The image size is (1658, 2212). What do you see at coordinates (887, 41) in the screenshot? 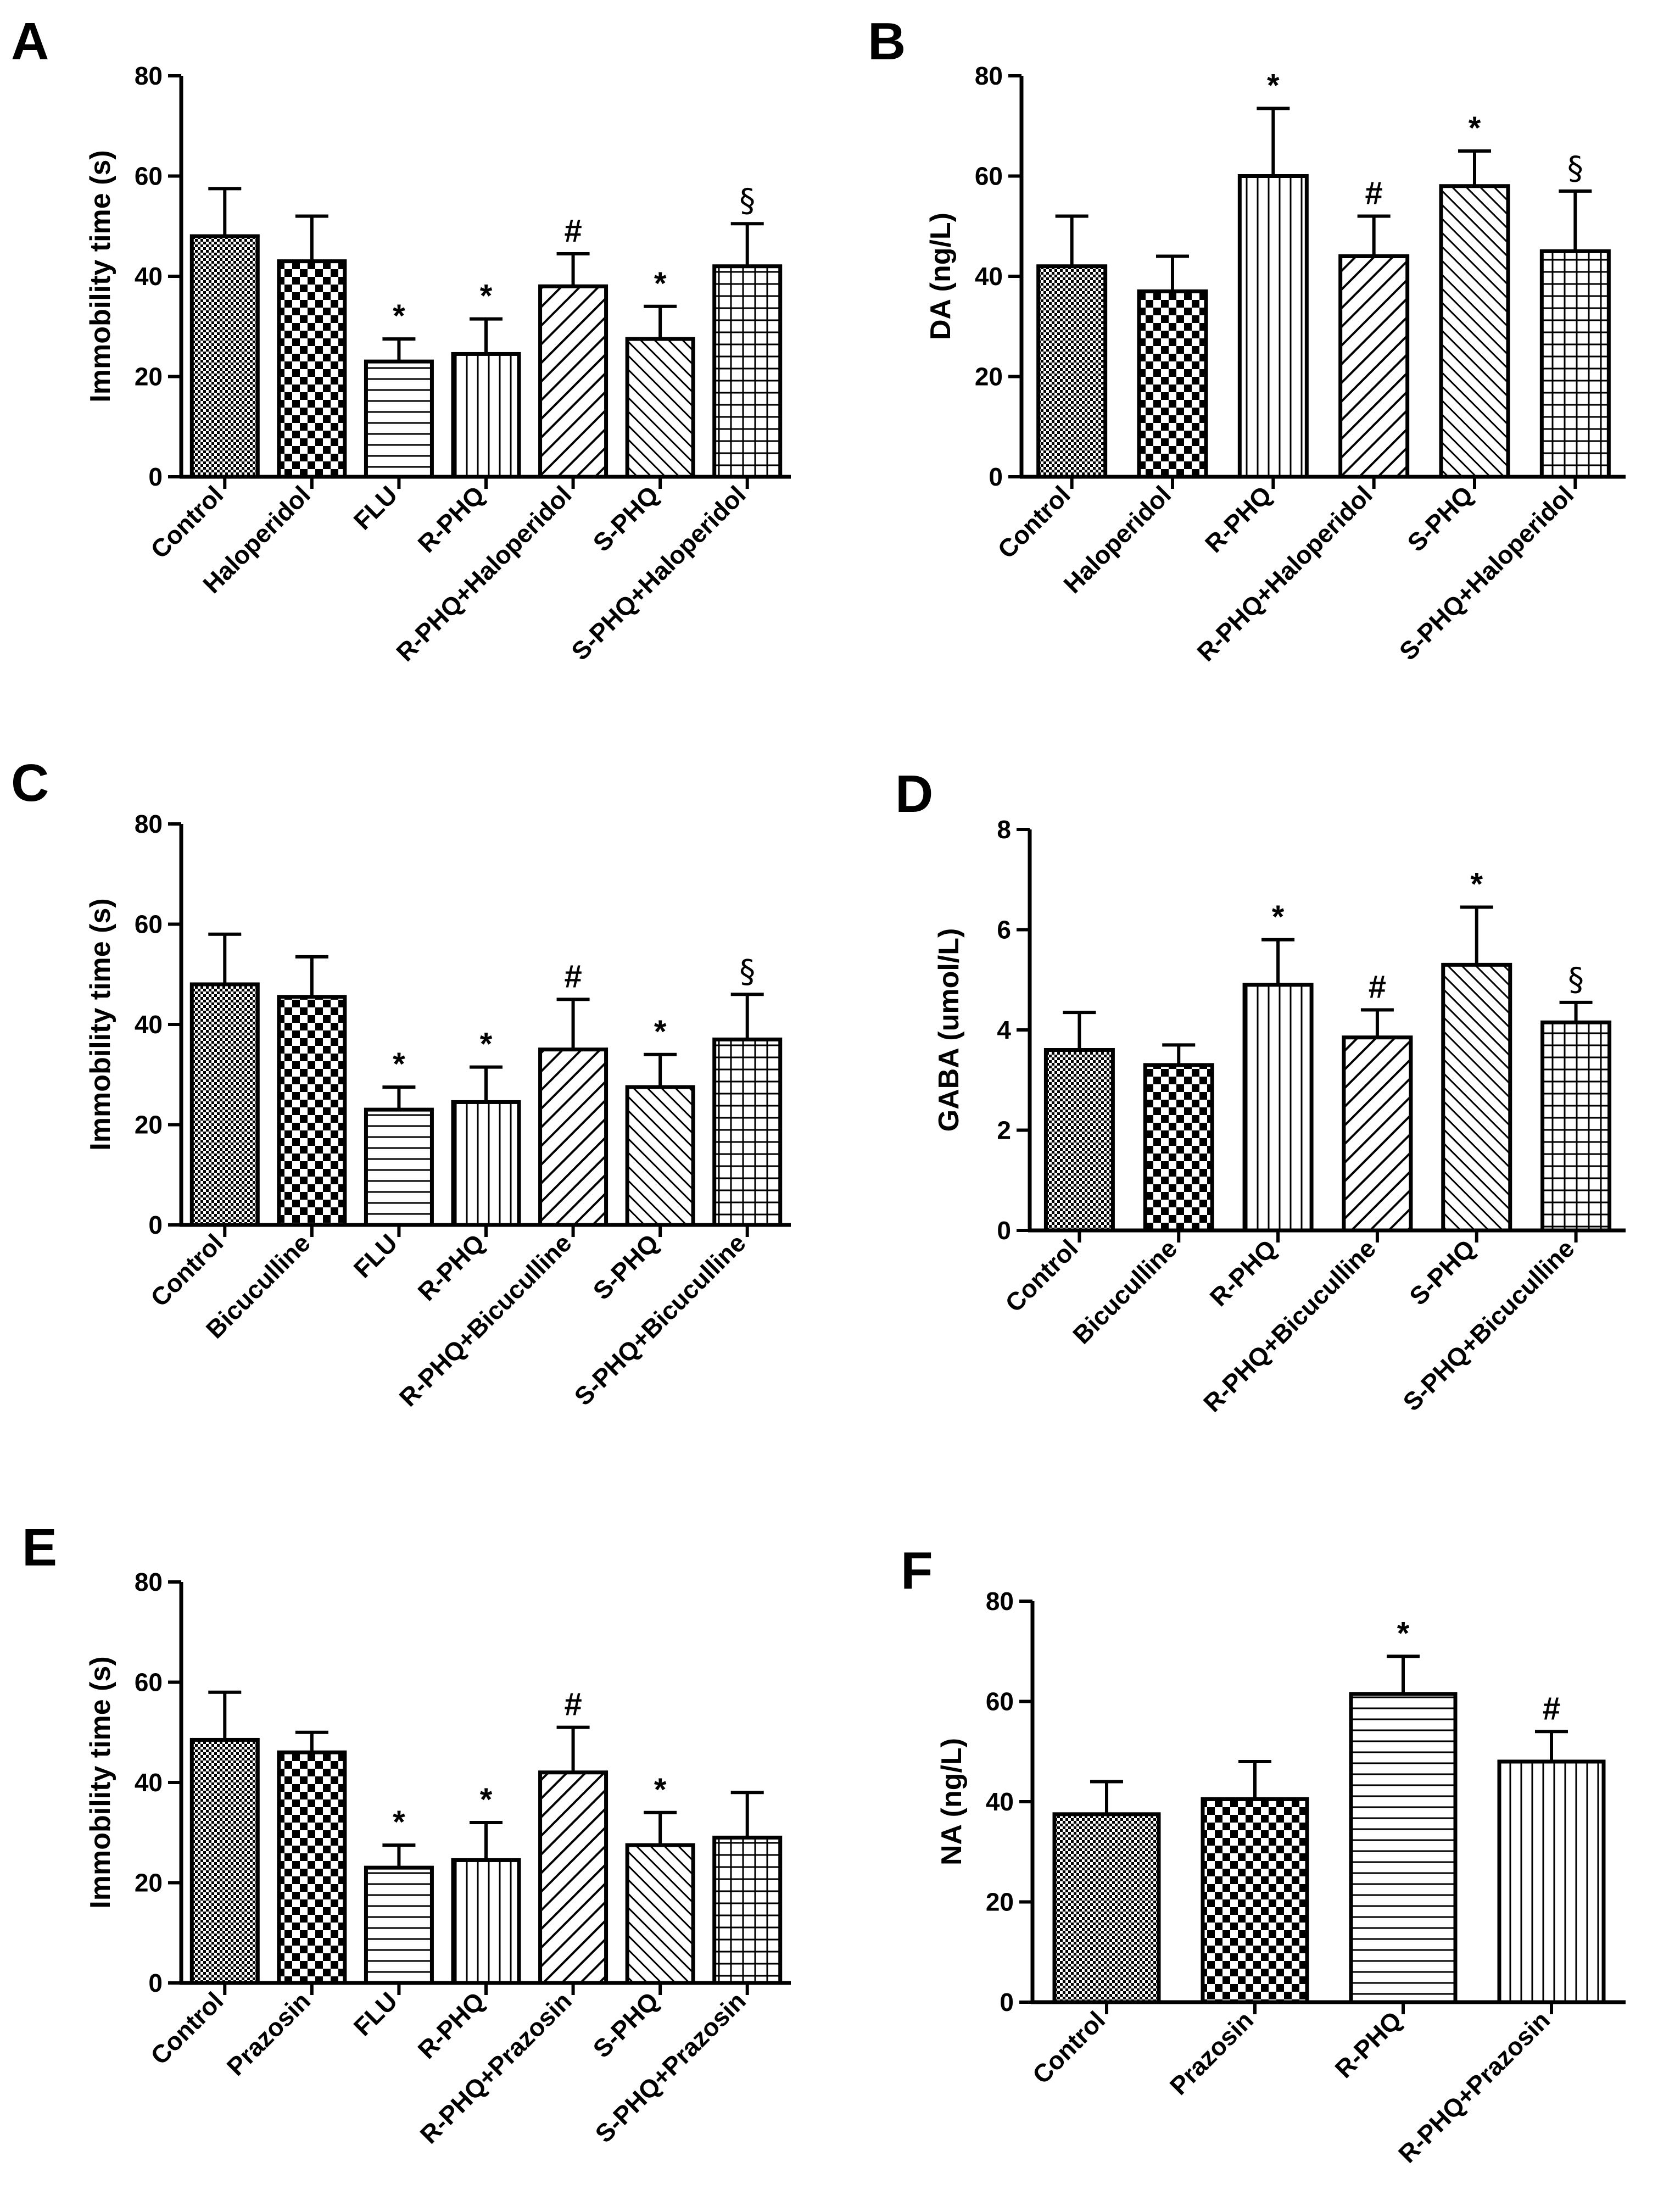
I see `panel-letter: B` at bounding box center [887, 41].